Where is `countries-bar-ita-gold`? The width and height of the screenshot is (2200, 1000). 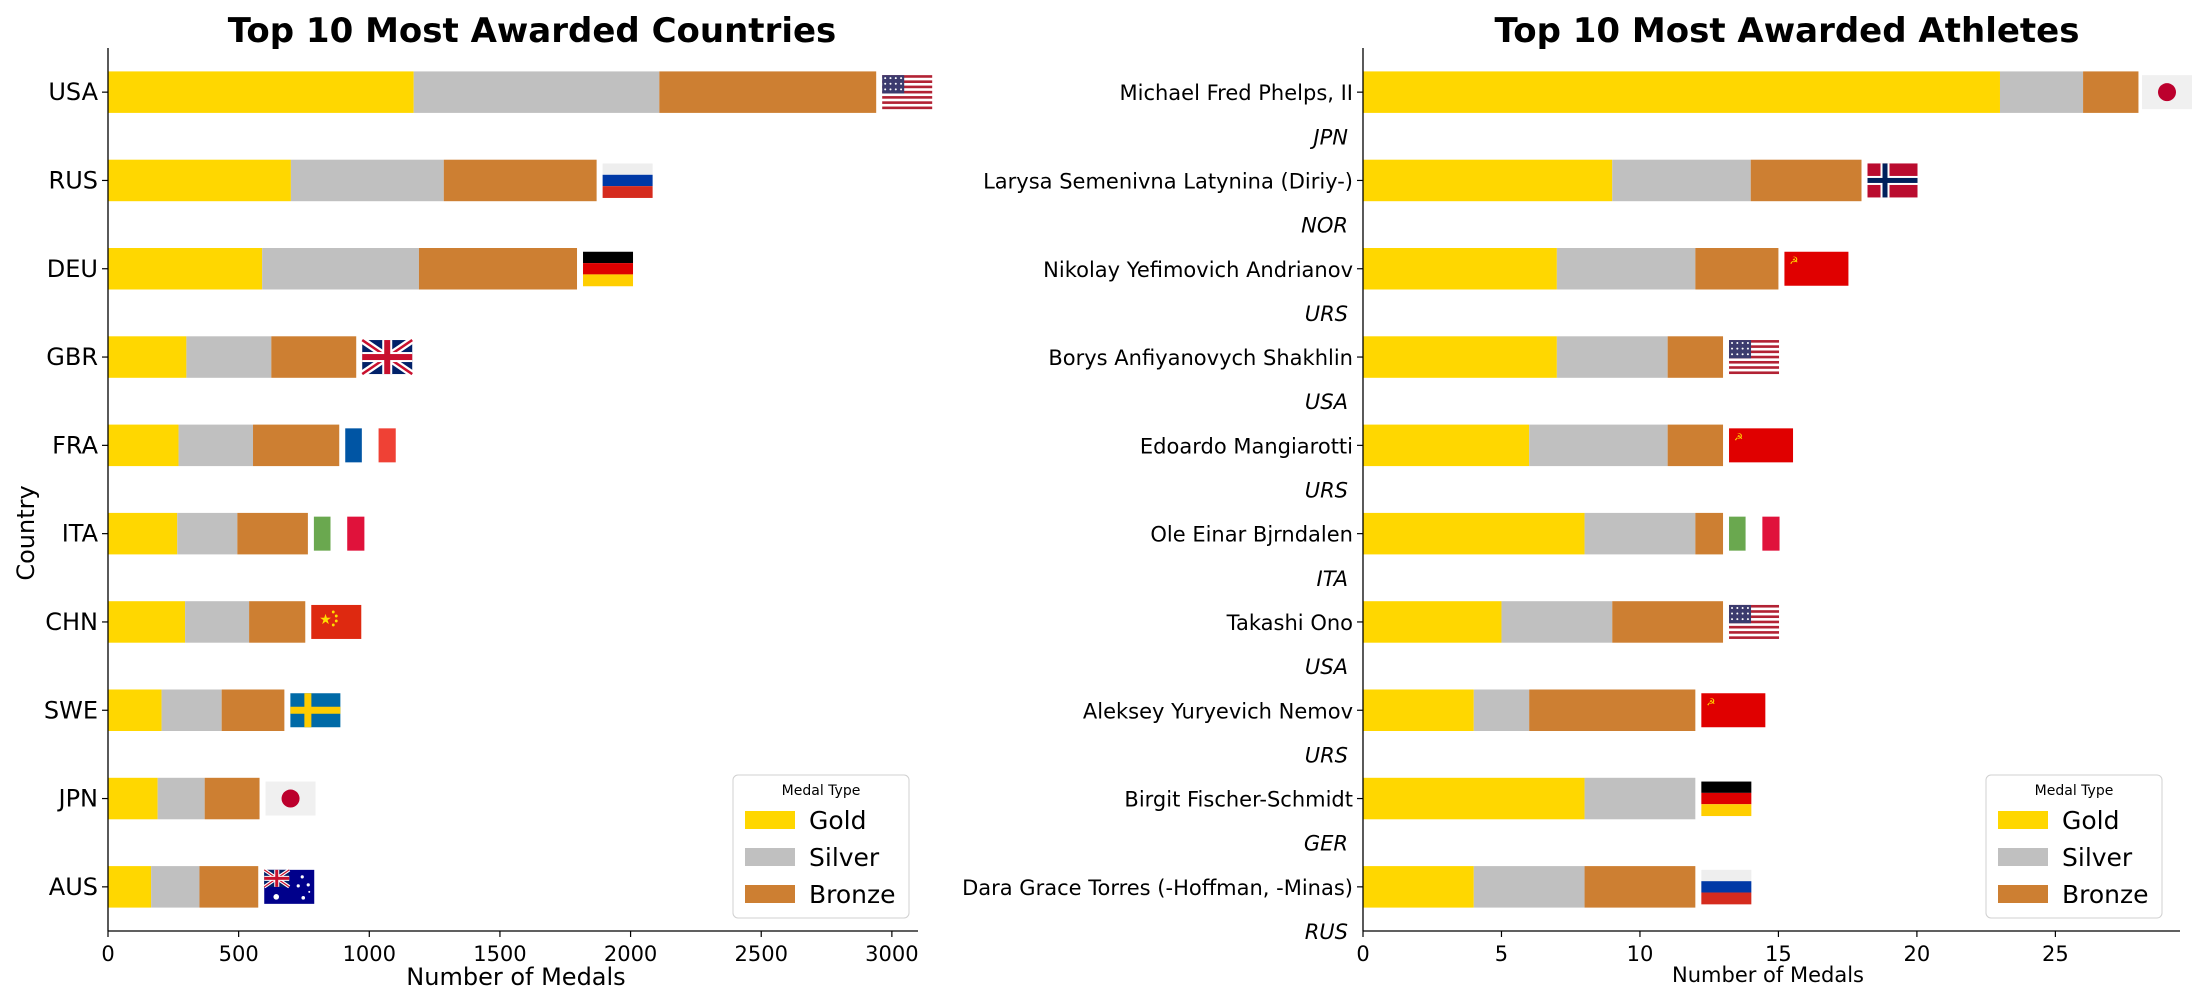 countries-bar-ita-gold is located at coordinates (143, 533).